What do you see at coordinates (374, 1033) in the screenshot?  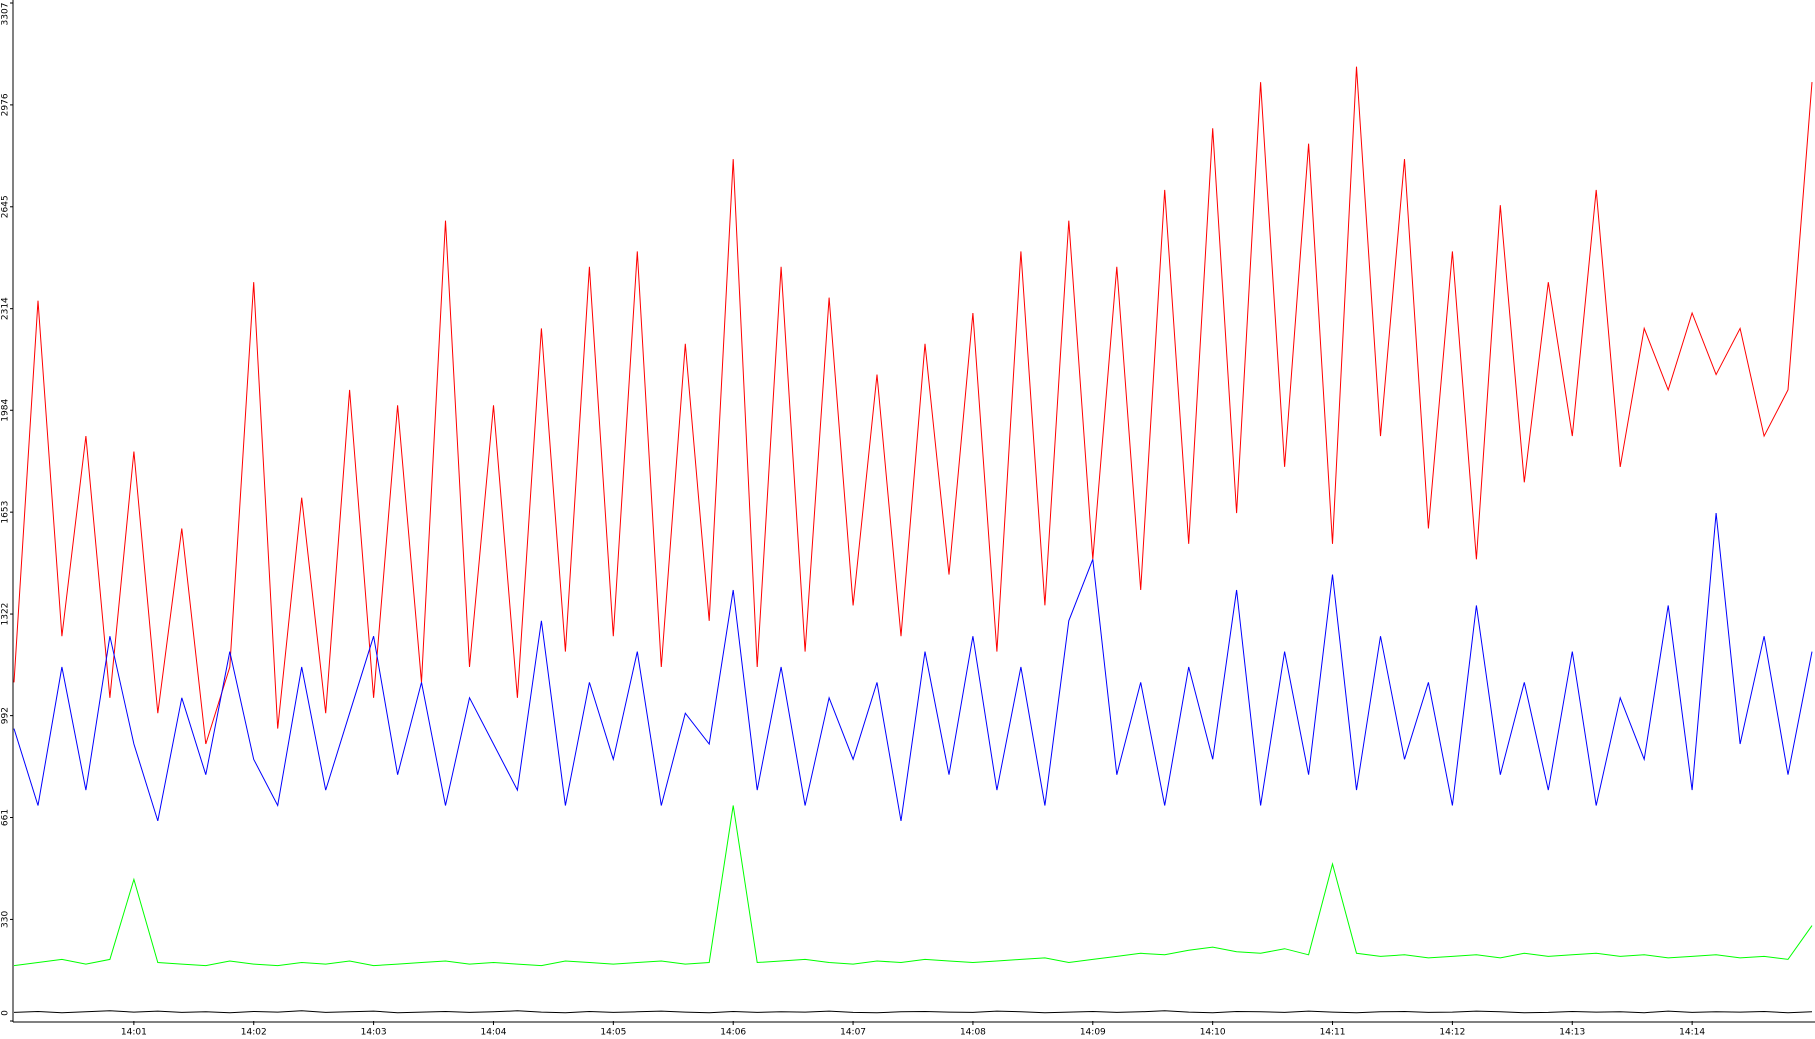 I see `x-tick-label: 14:03` at bounding box center [374, 1033].